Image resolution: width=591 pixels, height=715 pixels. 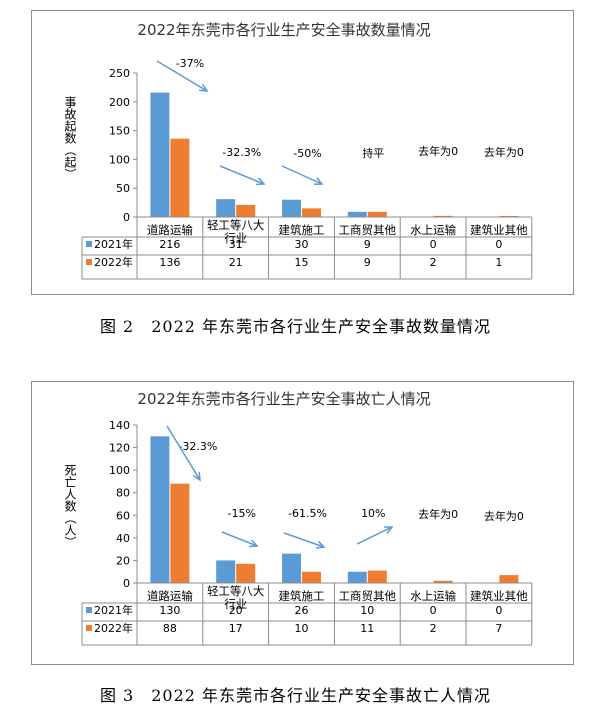 I want to click on deaths-y-tick-label: 100, so click(x=119, y=470).